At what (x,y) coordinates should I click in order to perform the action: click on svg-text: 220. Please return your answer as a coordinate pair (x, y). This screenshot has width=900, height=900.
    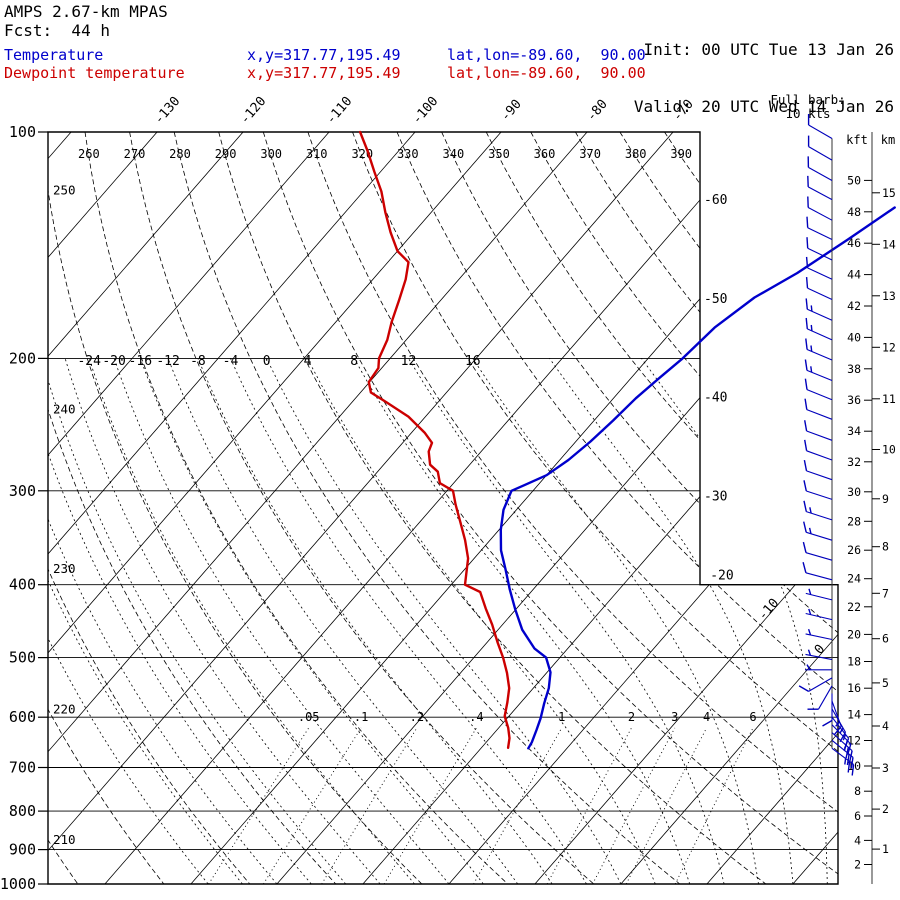
    Looking at the image, I should click on (64, 708).